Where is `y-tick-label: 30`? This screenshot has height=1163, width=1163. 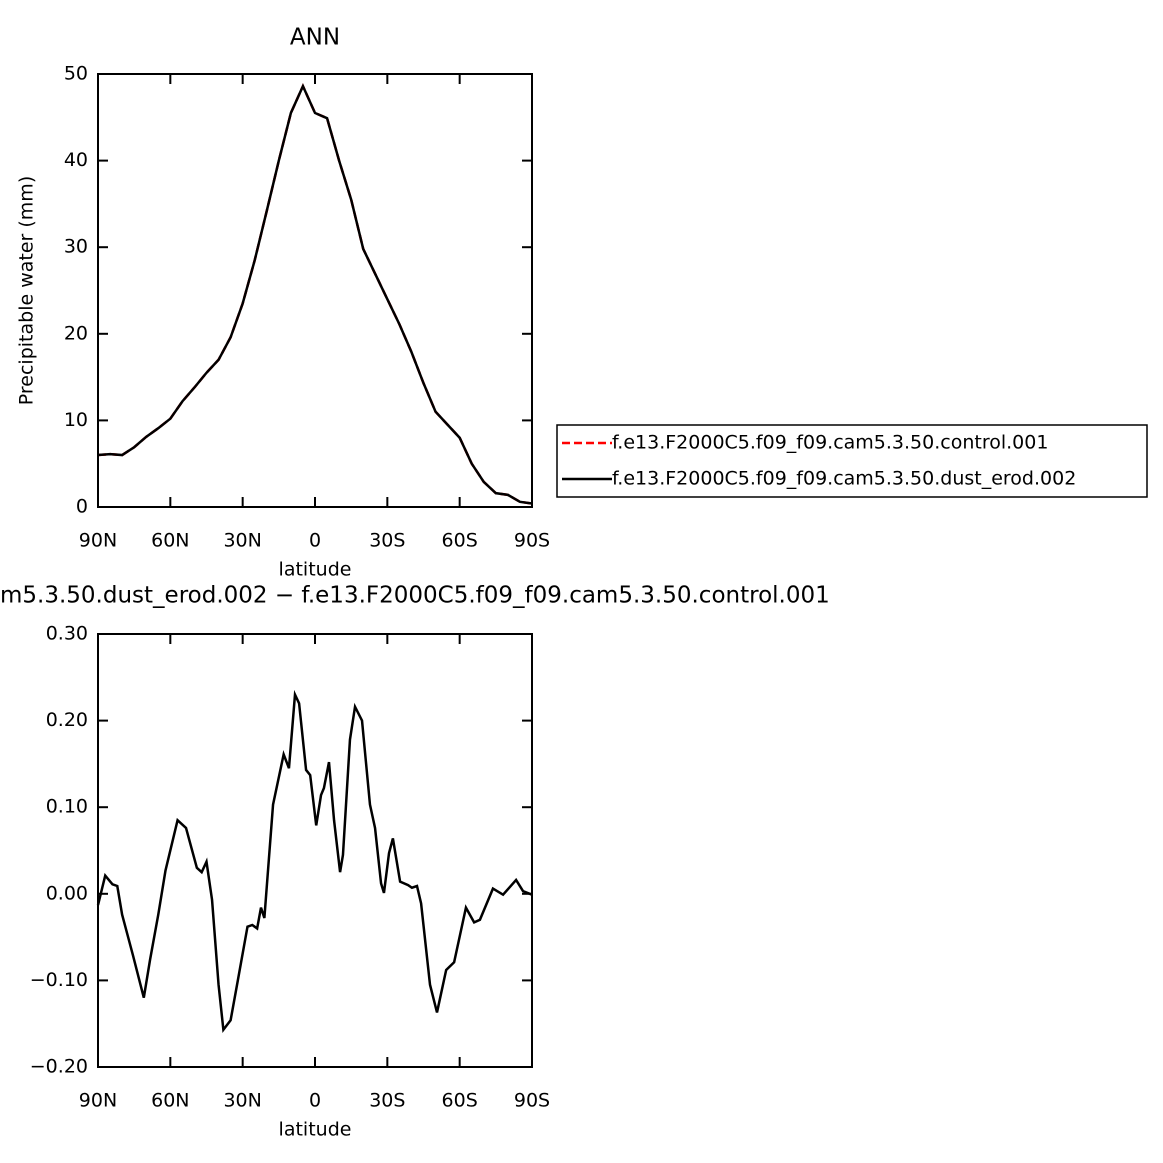 y-tick-label: 30 is located at coordinates (76, 247).